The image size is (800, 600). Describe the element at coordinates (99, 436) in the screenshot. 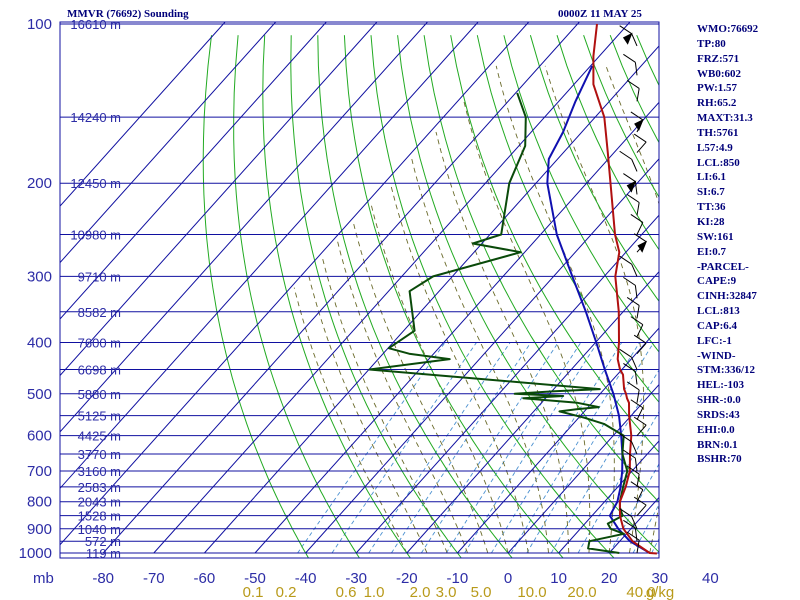

I see `height-label: 4425 m` at that location.